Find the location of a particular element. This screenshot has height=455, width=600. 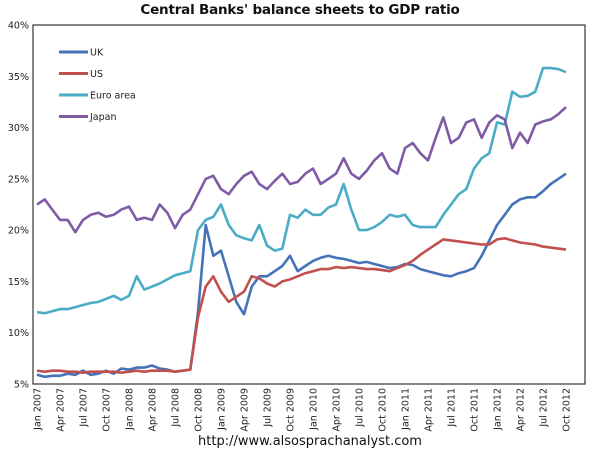

x-tick-label: Oct 2008 is located at coordinates (199, 410).